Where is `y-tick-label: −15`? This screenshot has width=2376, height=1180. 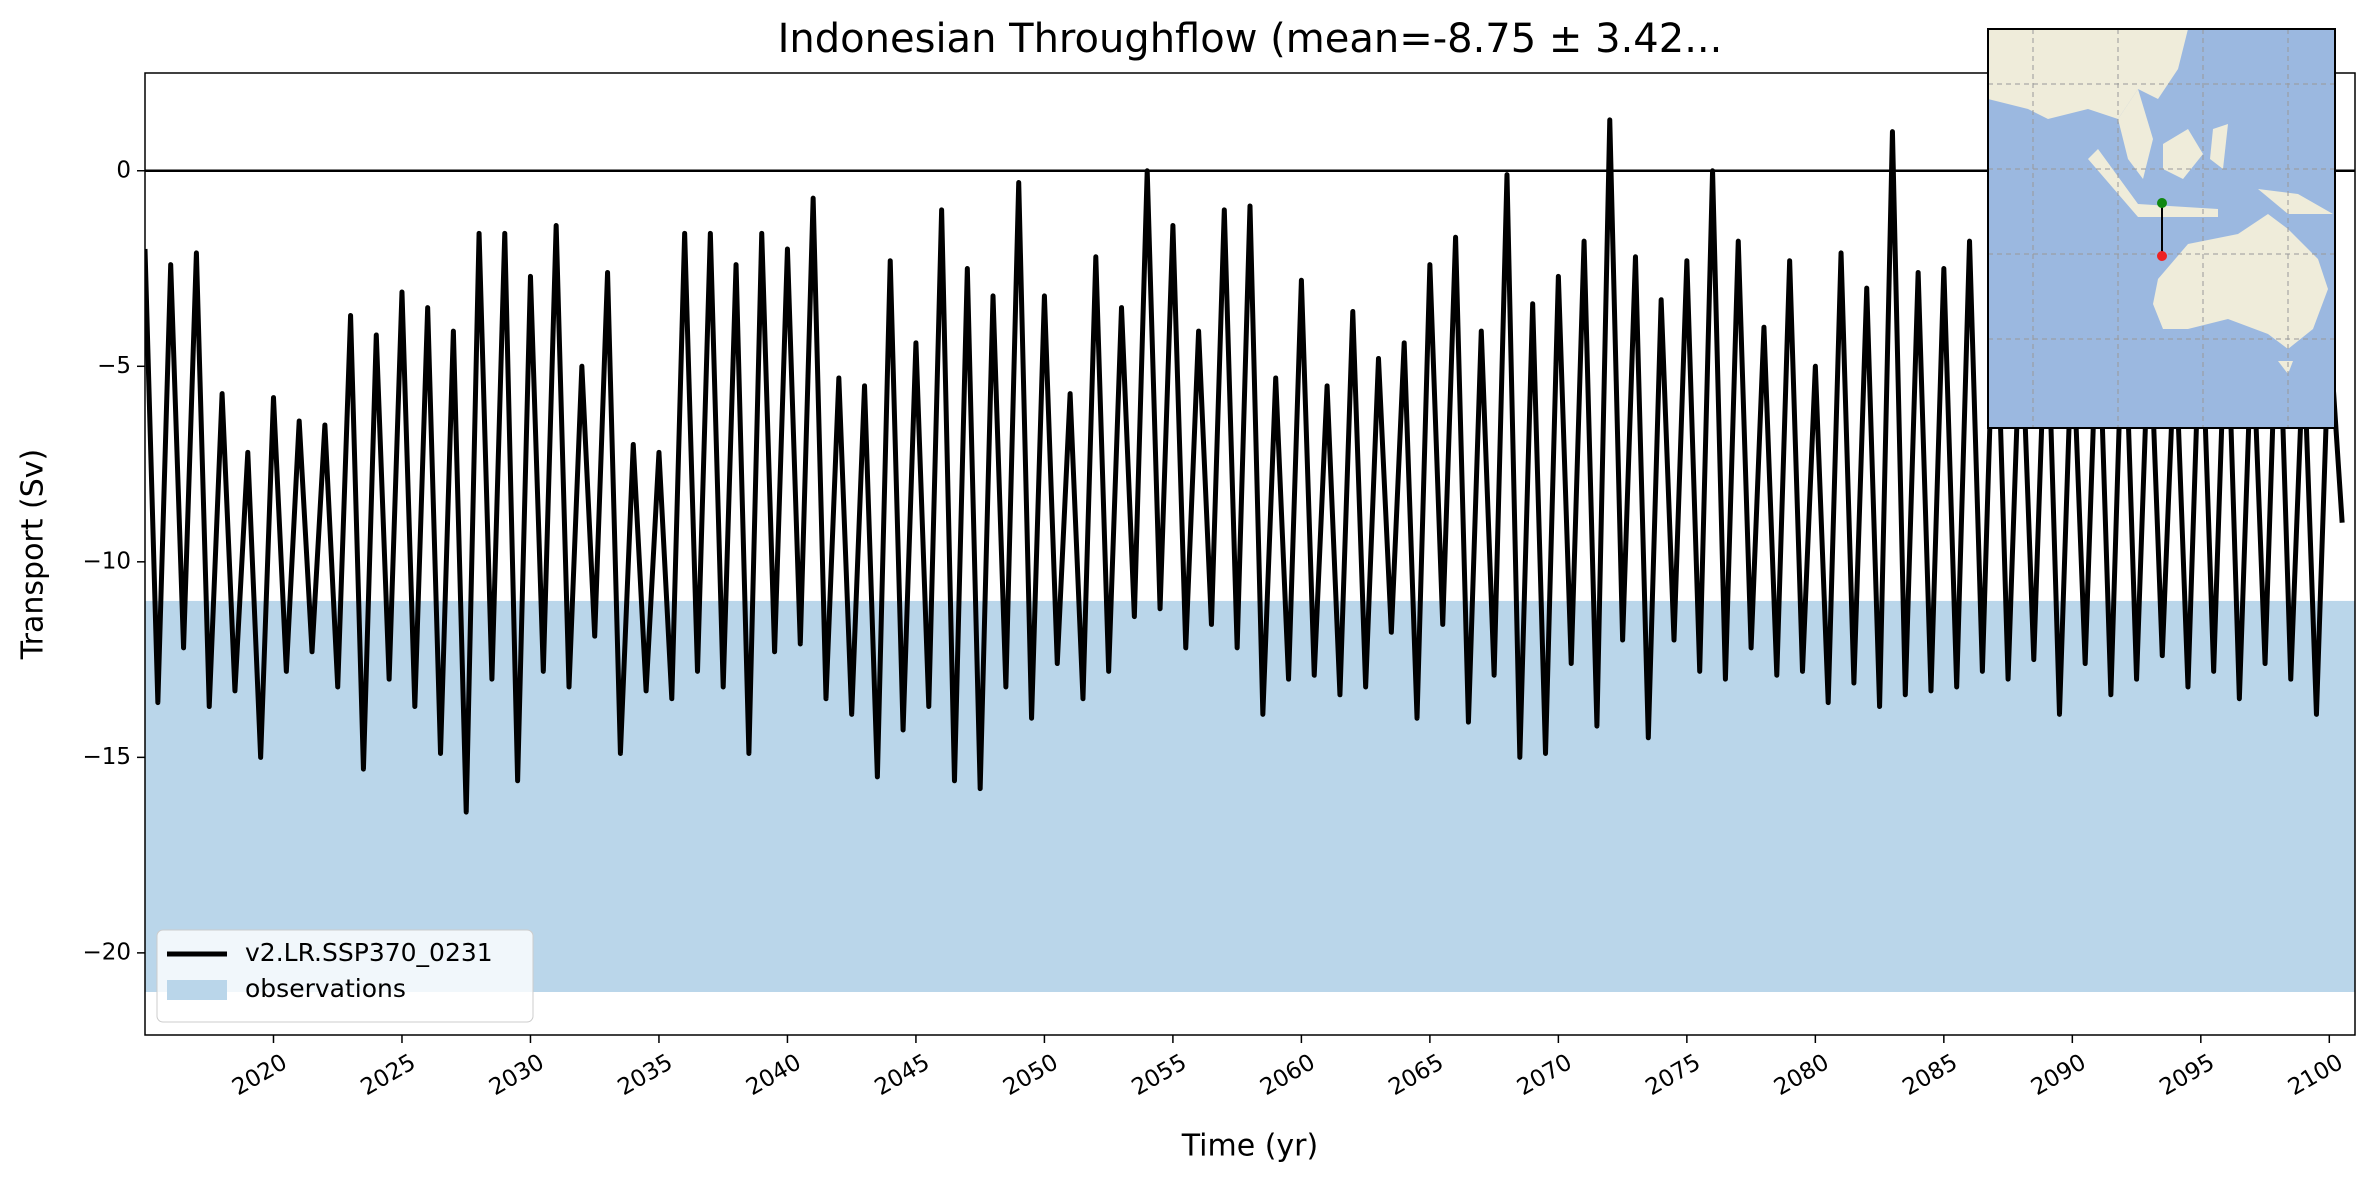
y-tick-label: −15 is located at coordinates (106, 757).